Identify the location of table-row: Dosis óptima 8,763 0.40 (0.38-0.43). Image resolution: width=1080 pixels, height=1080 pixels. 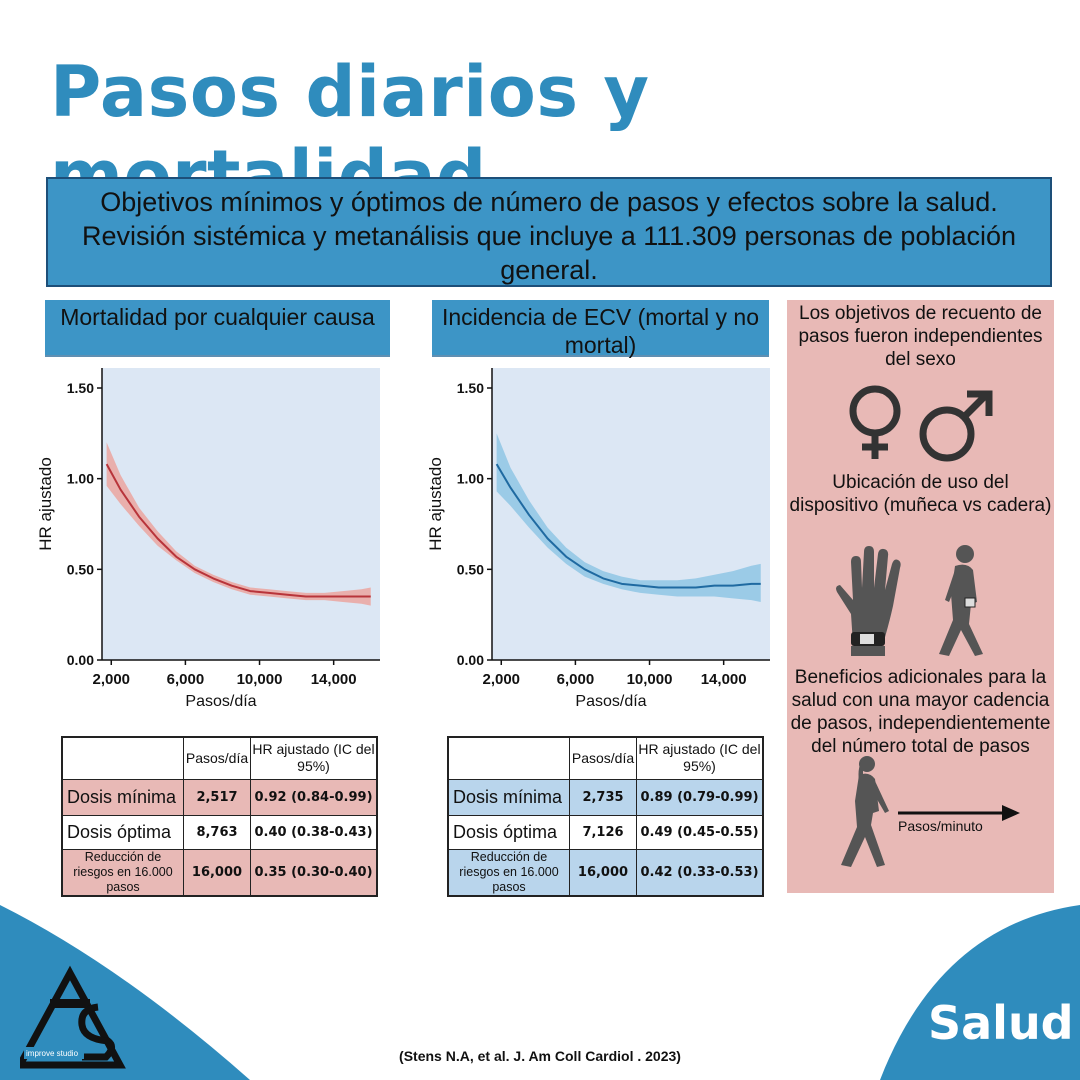
(219, 832).